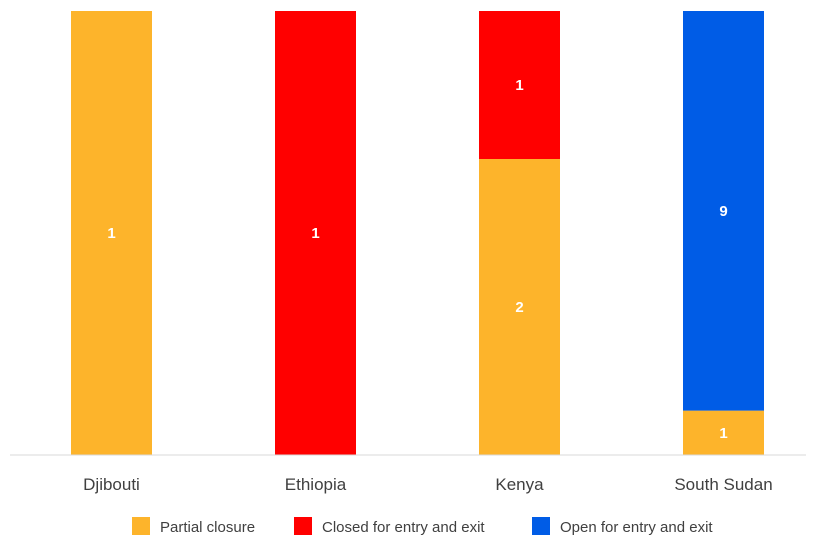 Image resolution: width=816 pixels, height=538 pixels. Describe the element at coordinates (428, 484) in the screenshot. I see `category-labels-layer: Djibouti Ethiopia Kenya South Sudan` at that location.